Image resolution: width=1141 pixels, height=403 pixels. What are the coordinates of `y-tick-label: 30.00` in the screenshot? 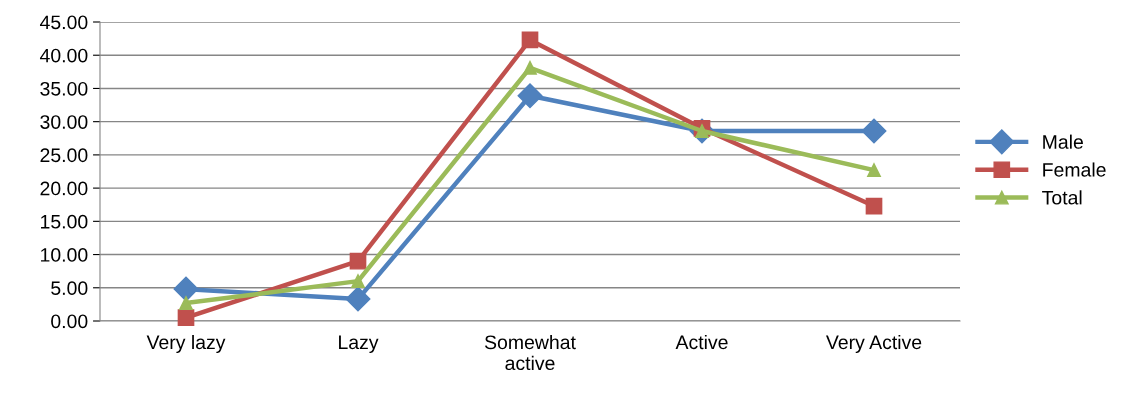 It's located at (64, 122).